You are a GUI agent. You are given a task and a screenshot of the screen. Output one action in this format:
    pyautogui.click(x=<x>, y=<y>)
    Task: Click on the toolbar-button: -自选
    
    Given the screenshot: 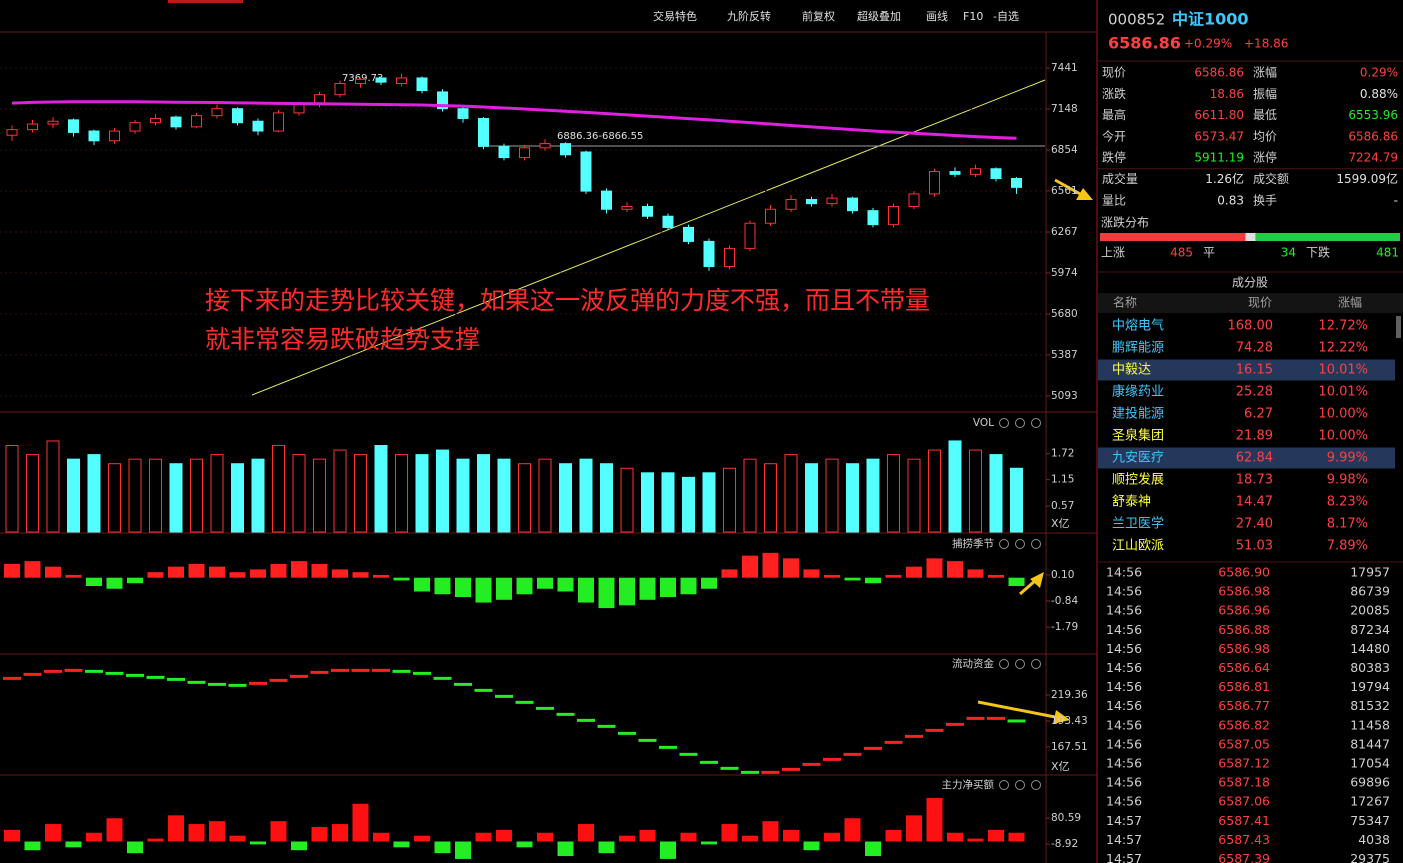 What is the action you would take?
    pyautogui.click(x=1006, y=16)
    